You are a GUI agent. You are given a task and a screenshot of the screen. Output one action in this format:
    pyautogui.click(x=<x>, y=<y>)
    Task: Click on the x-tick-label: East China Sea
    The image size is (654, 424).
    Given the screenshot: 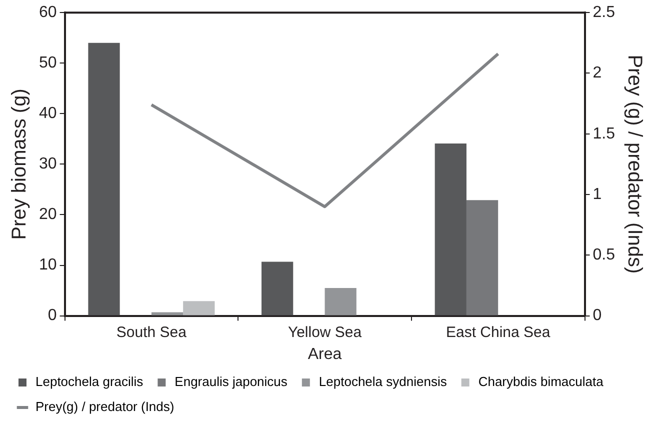 What is the action you would take?
    pyautogui.click(x=498, y=332)
    